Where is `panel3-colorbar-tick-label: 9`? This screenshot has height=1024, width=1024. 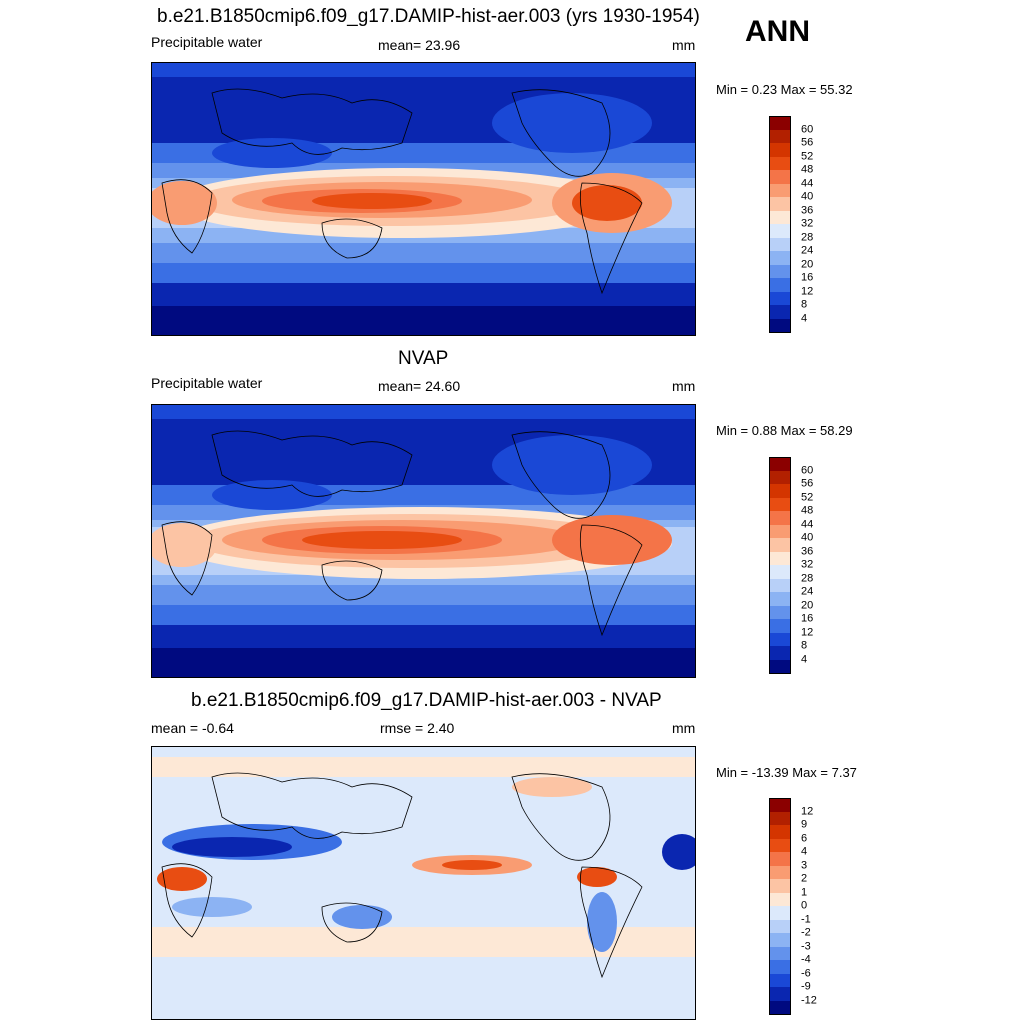 panel3-colorbar-tick-label: 9 is located at coordinates (804, 824).